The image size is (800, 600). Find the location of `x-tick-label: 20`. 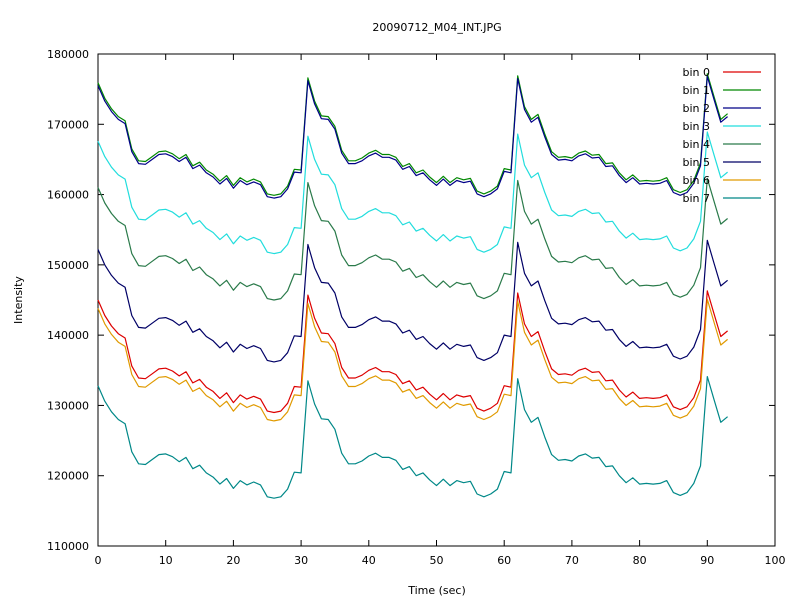

x-tick-label: 20 is located at coordinates (233, 560).